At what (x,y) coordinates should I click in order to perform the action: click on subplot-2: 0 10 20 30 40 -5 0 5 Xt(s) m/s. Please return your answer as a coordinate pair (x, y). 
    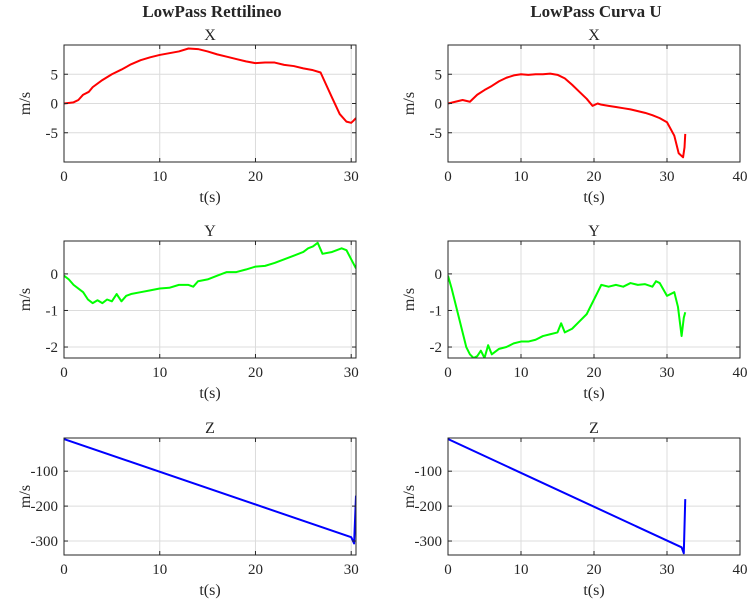
    Looking at the image, I should click on (574, 116).